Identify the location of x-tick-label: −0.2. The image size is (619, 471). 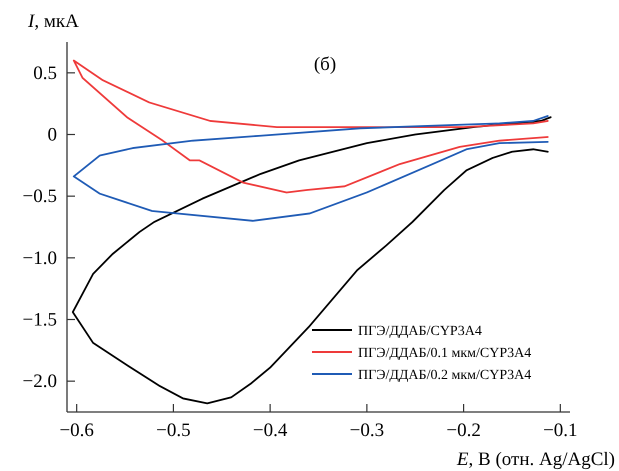
(463, 430).